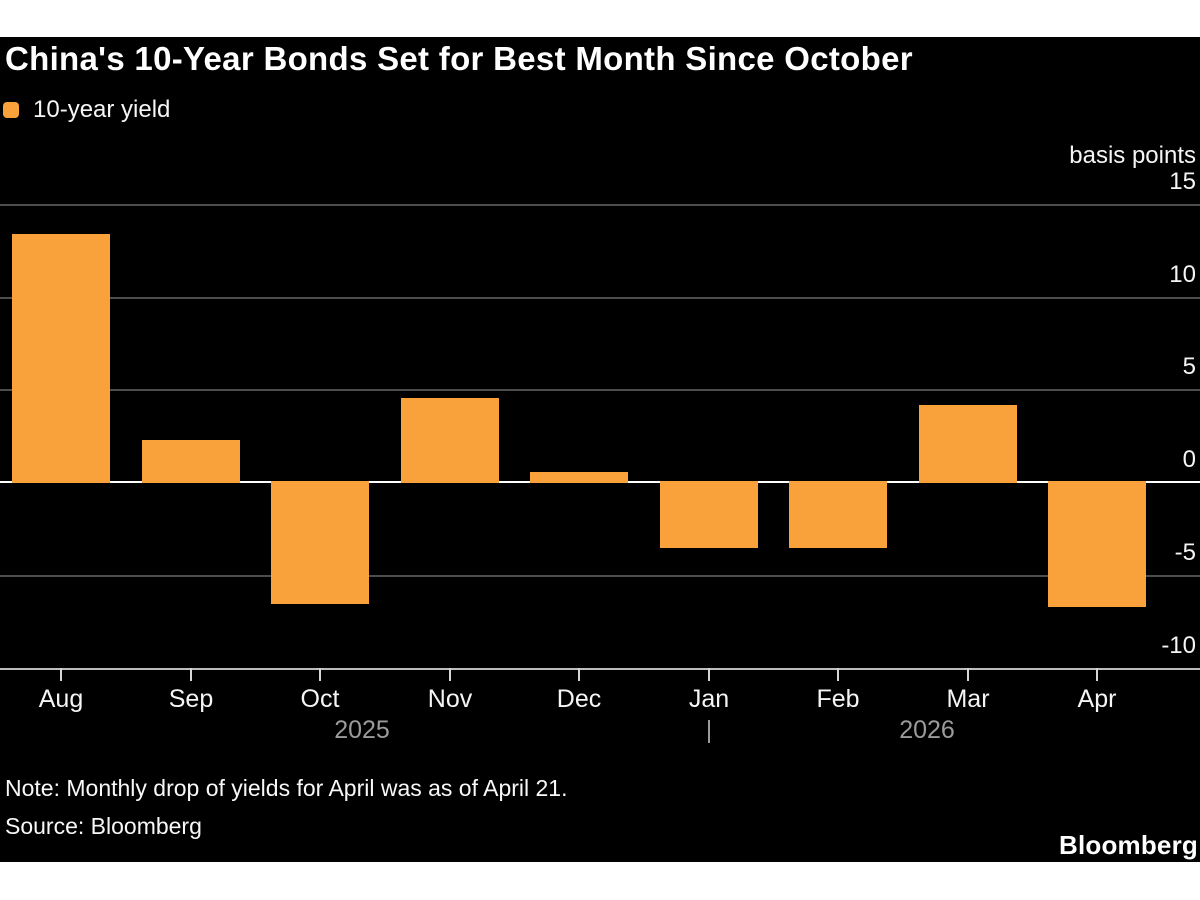 The image size is (1200, 900). Describe the element at coordinates (1097, 544) in the screenshot. I see `bar-apr` at that location.